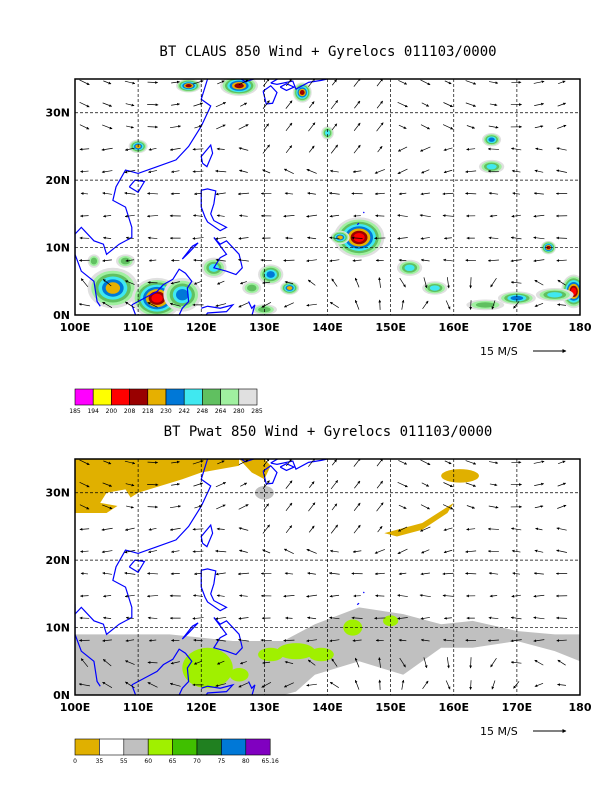 This screenshot has height=792, width=612. Describe the element at coordinates (173, 761) in the screenshot. I see `colorbar-label: 65` at that location.